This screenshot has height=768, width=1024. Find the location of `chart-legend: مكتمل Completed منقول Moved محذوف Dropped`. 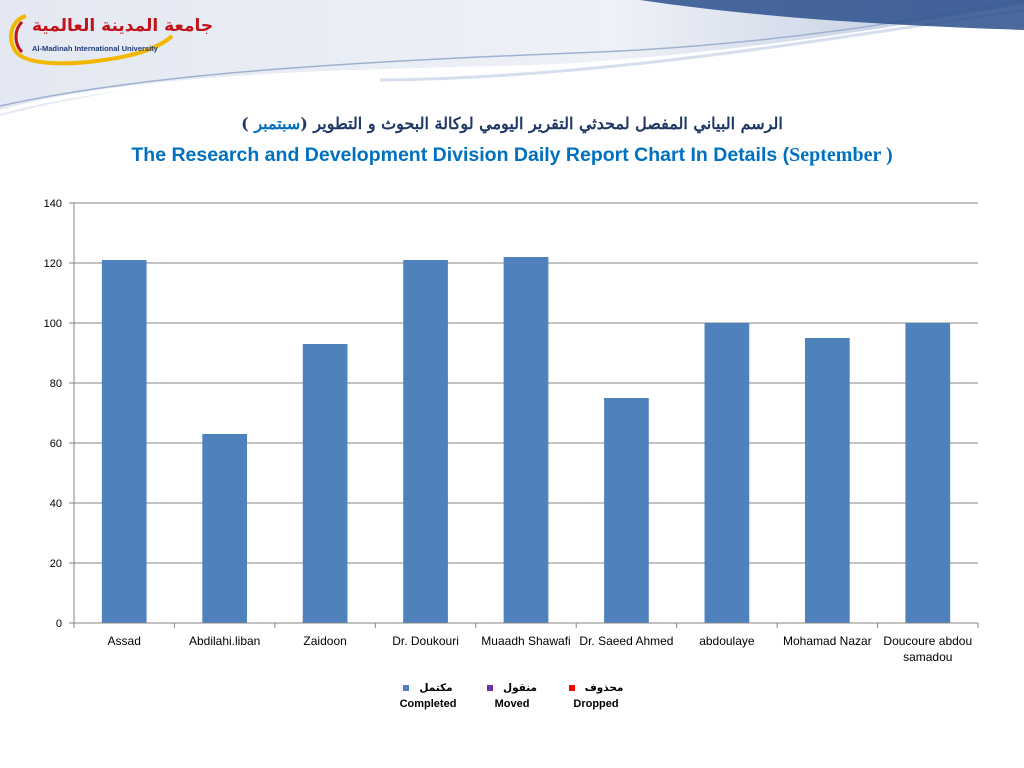

chart-legend: مكتمل Completed منقول Moved محذوف Dropped is located at coordinates (512, 697).